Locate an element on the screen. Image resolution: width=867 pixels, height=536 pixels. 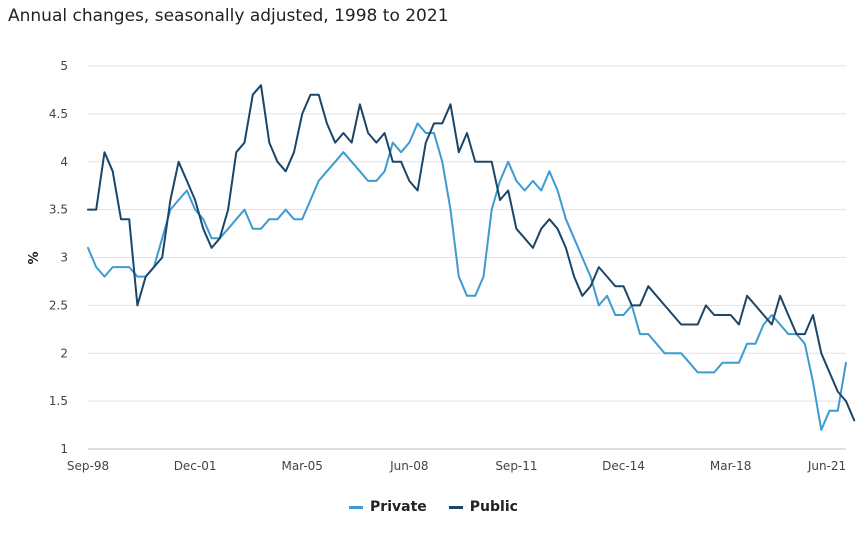
y-axis-ticks: 1 1.5 2 2.5 3 3.5 4 4.5 5 is located at coordinates (58, 257).